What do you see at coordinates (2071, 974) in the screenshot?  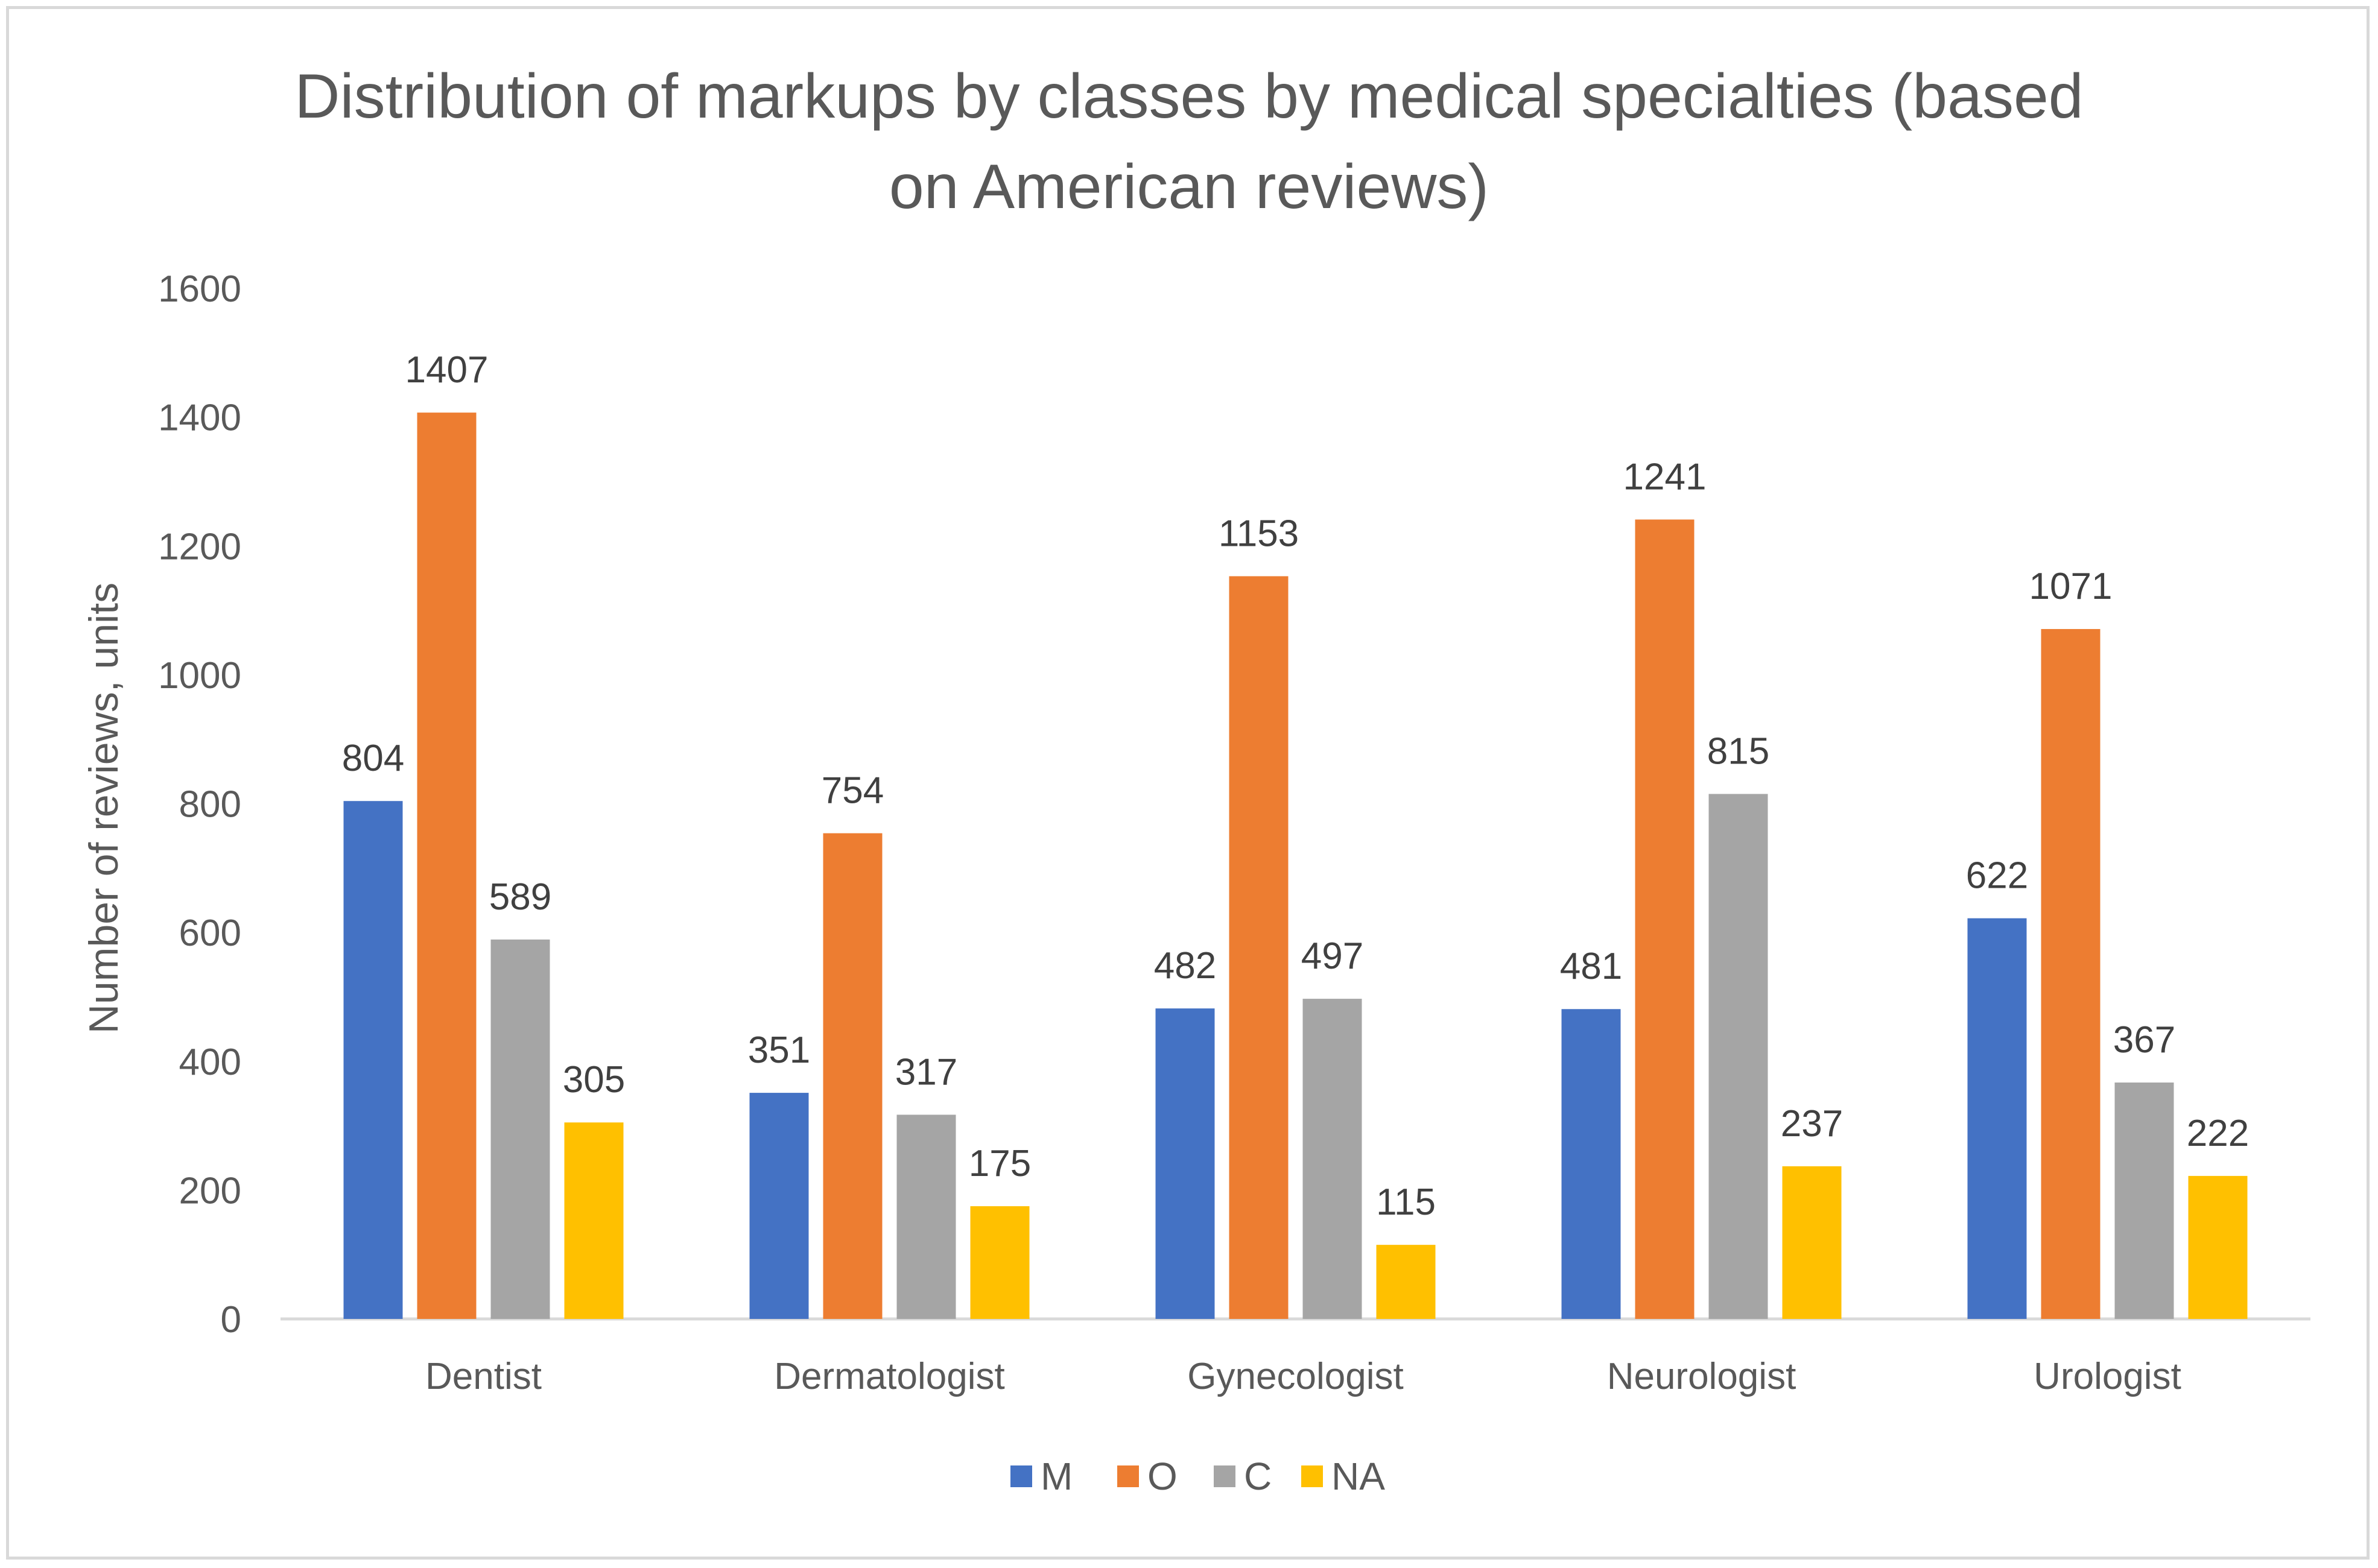 I see `bar-o-urologist` at bounding box center [2071, 974].